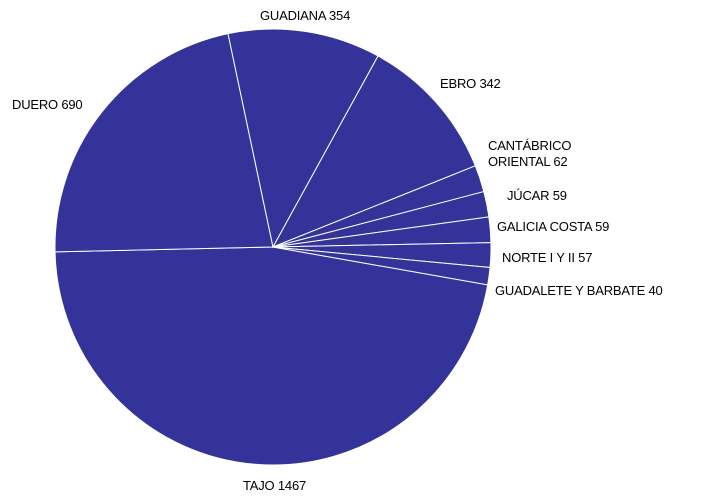  Describe the element at coordinates (585, 257) in the screenshot. I see `value-label: 57` at that location.